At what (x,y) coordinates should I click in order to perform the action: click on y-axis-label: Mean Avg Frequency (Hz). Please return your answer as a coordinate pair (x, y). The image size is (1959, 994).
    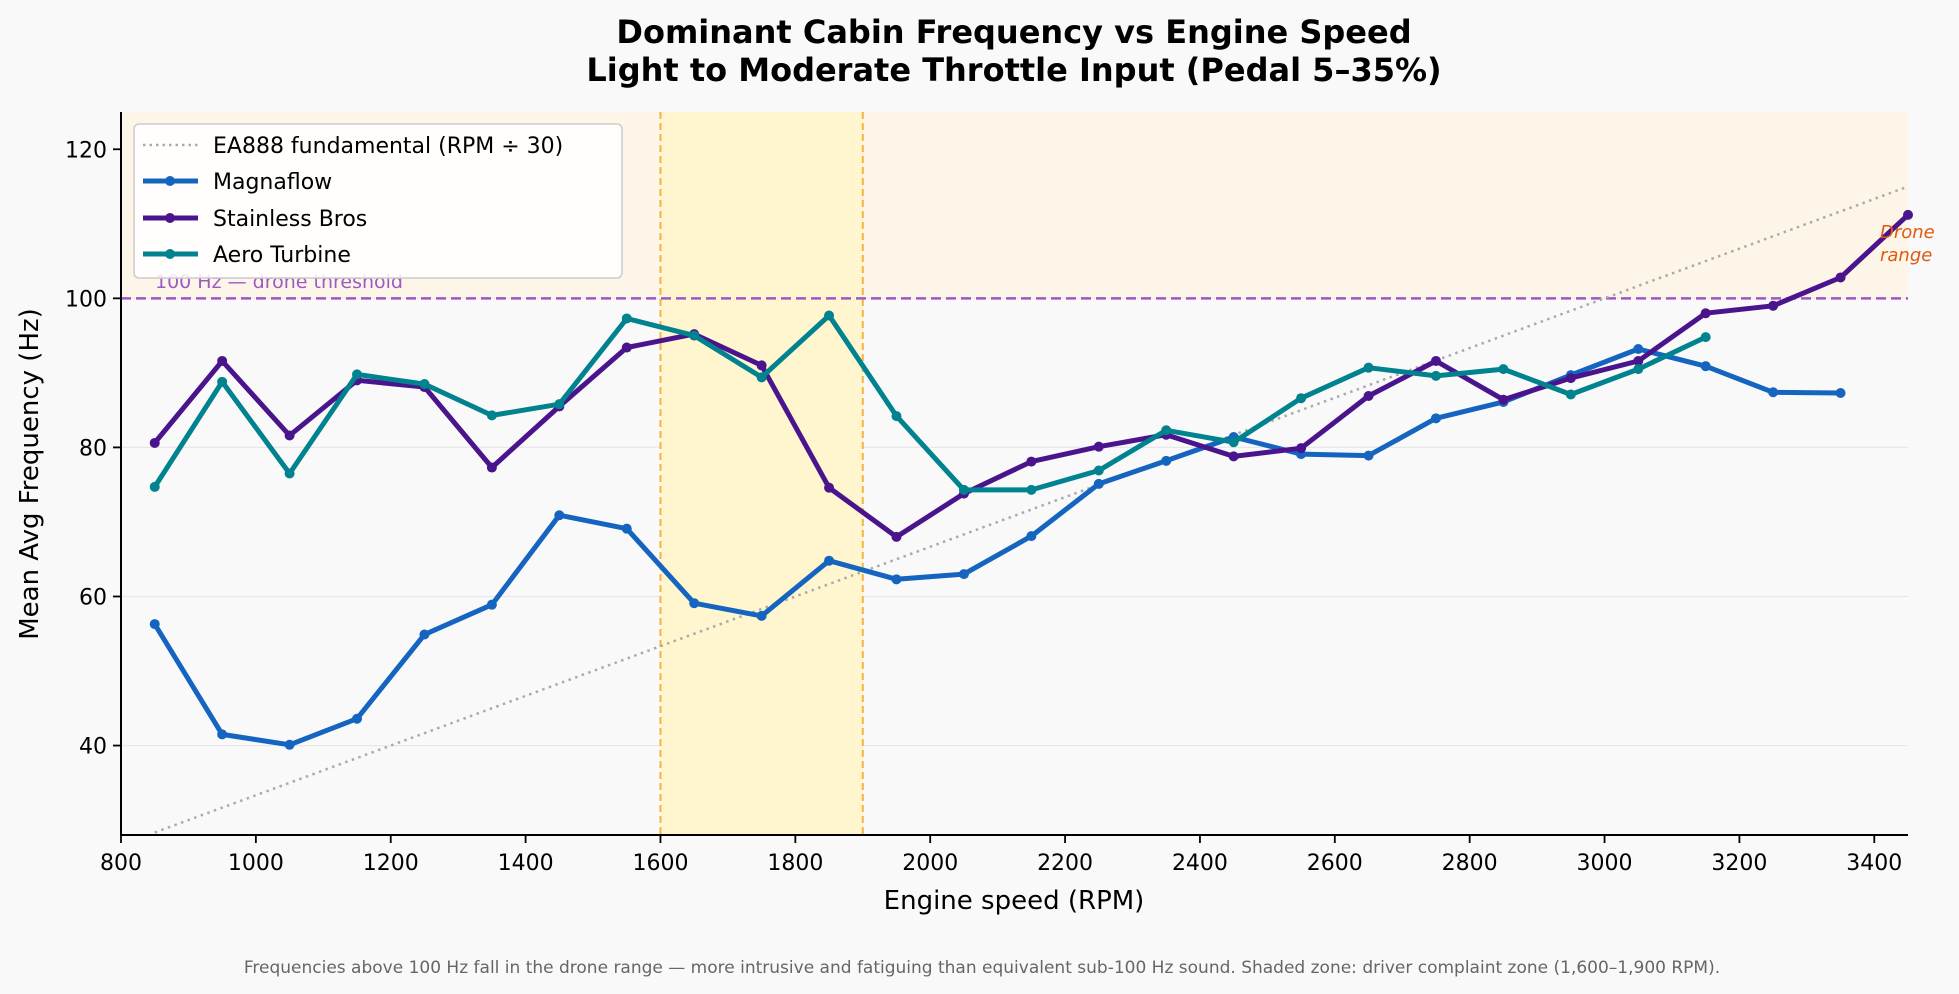
    Looking at the image, I should click on (30, 474).